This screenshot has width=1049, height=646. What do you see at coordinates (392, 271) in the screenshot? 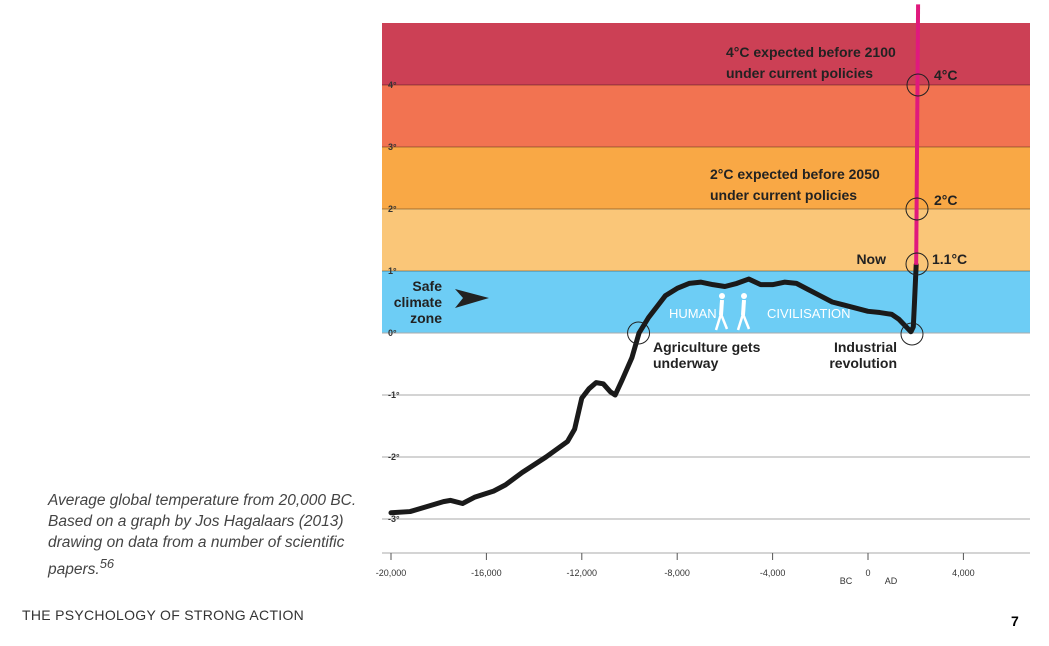
I see `y-tick-label: 1°` at bounding box center [392, 271].